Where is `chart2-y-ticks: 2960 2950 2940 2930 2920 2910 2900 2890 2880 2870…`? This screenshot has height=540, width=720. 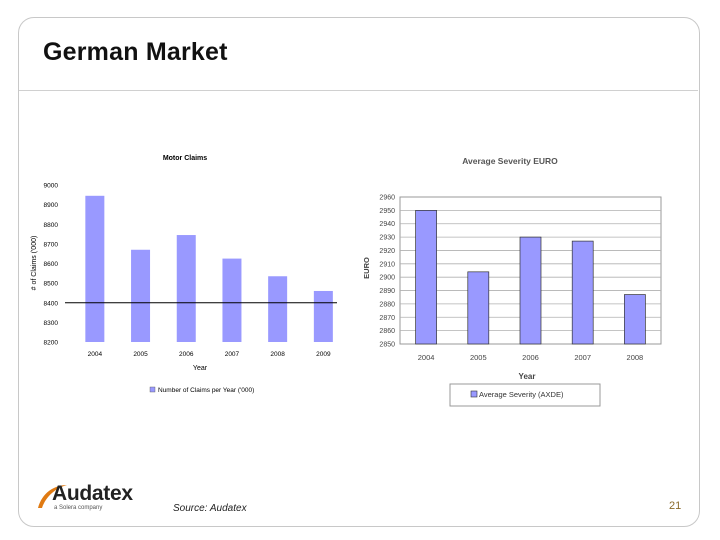
chart2-y-ticks: 2960 2950 2940 2930 2920 2910 2900 2890 2880 2870… is located at coordinates (387, 272).